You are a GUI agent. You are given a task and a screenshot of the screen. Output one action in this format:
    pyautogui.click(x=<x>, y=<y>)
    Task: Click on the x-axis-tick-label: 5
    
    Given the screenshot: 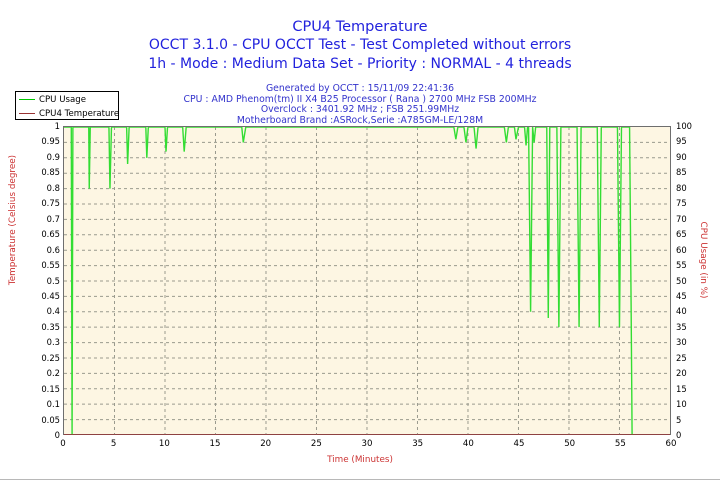 What is the action you would take?
    pyautogui.click(x=113, y=444)
    